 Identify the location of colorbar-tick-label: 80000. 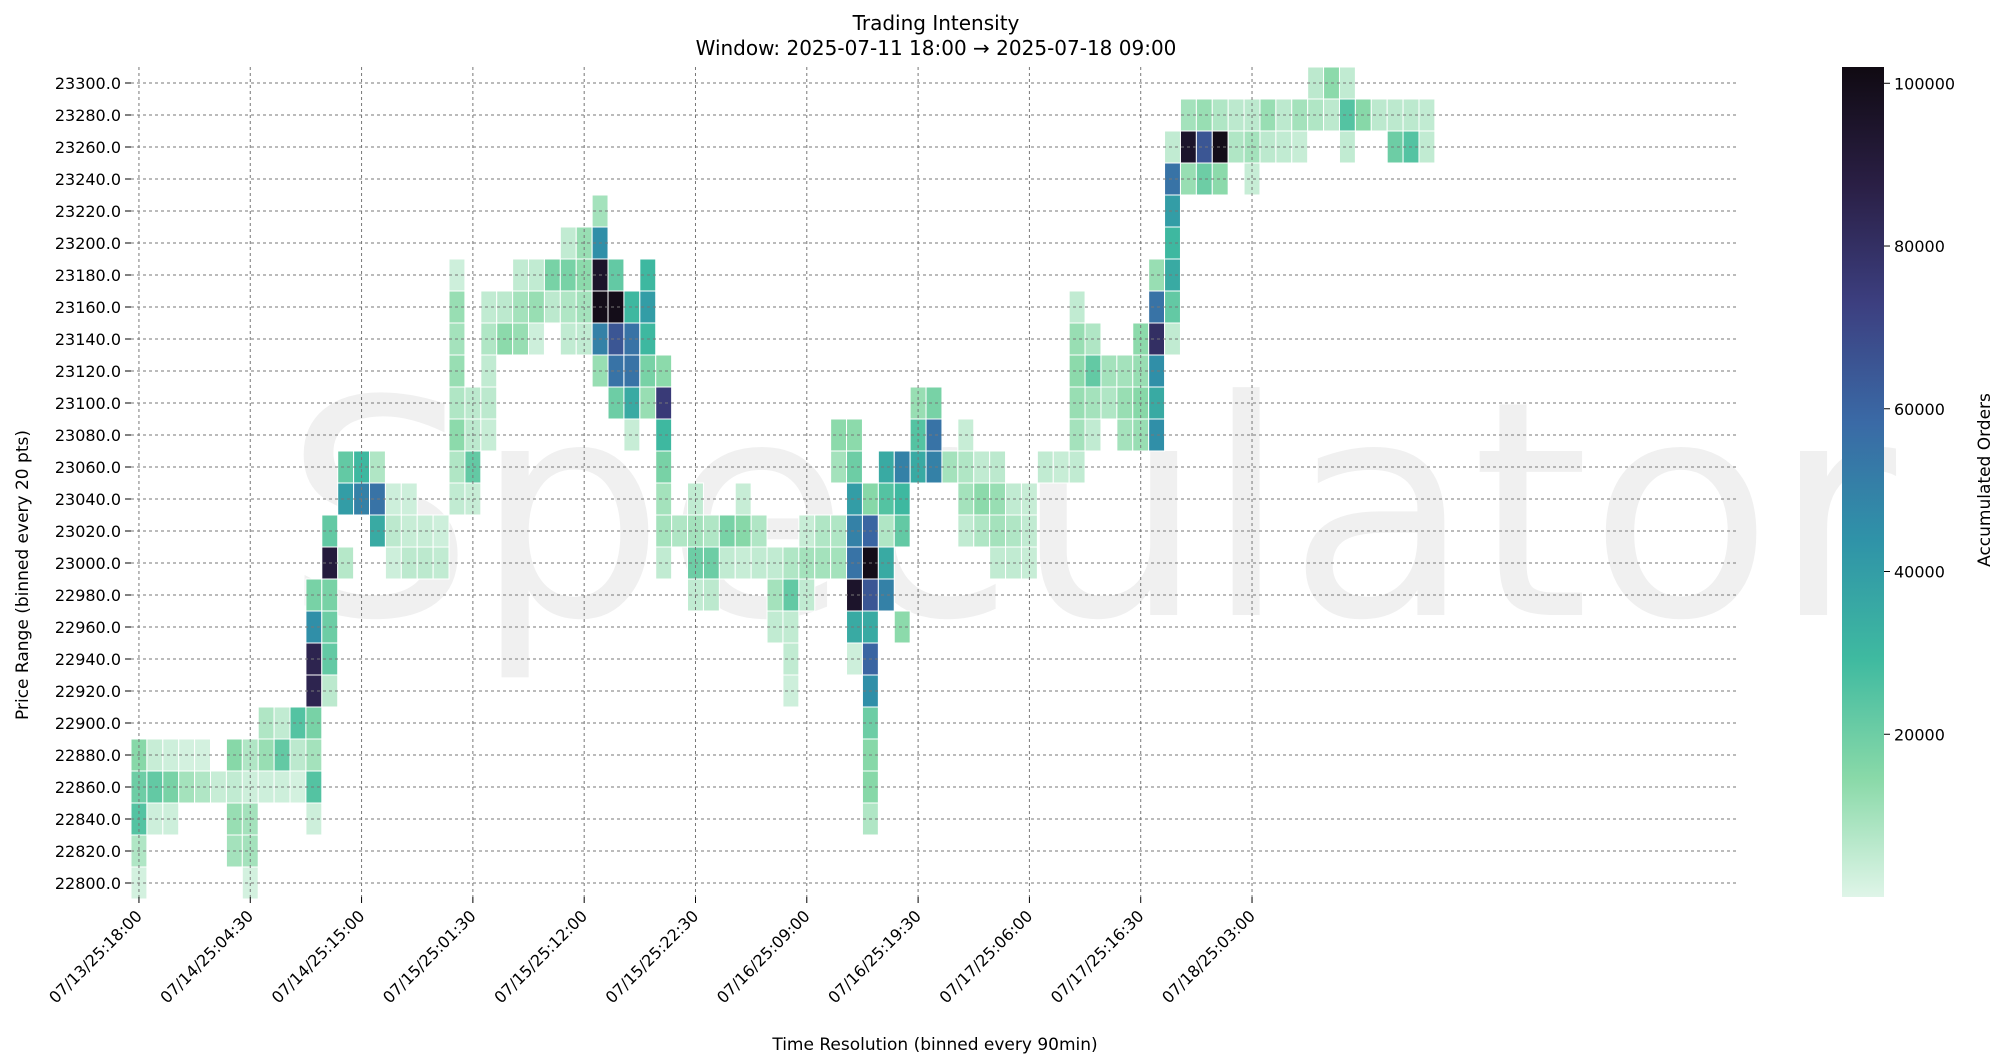
(1919, 246).